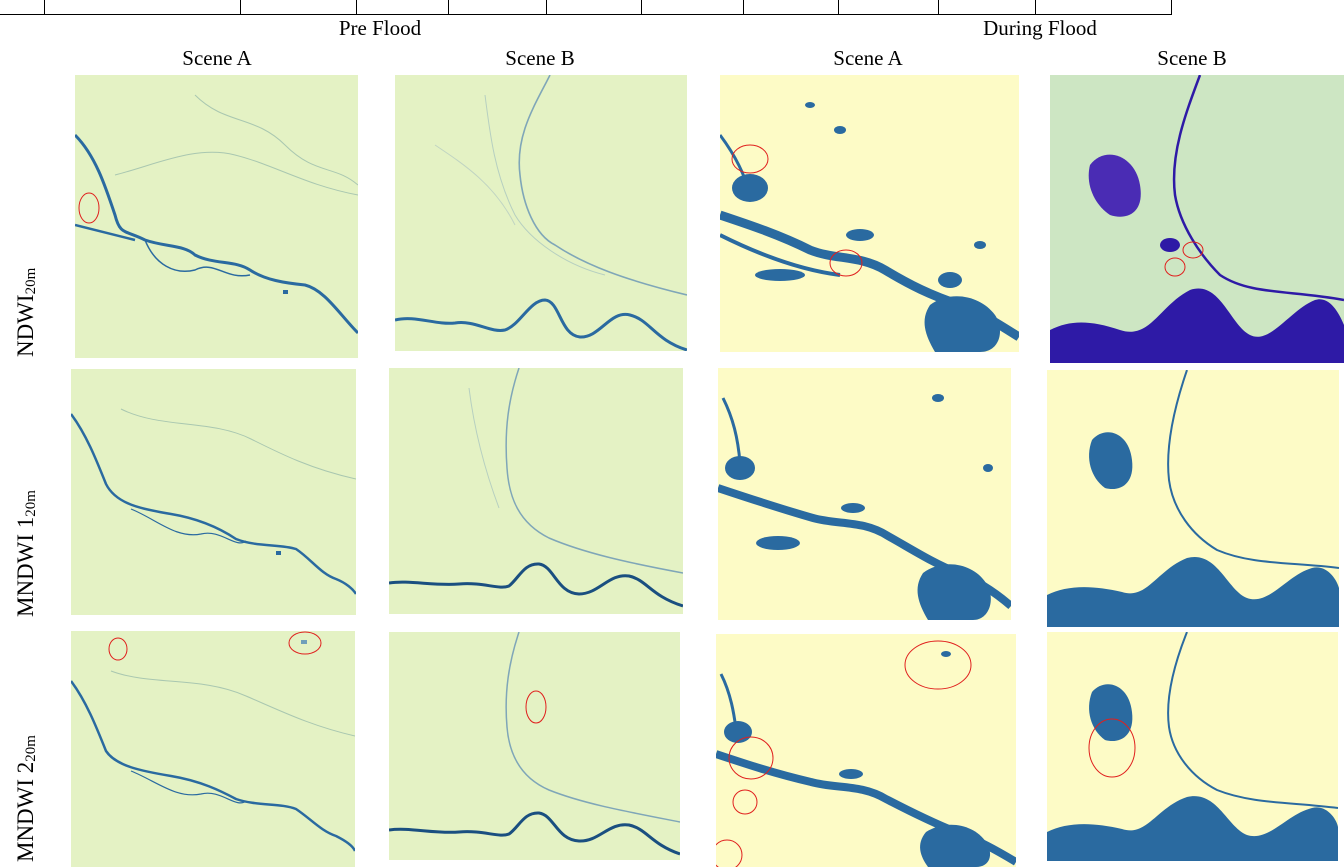  What do you see at coordinates (1193, 498) in the screenshot?
I see `map-during-scene-b-mndwi1` at bounding box center [1193, 498].